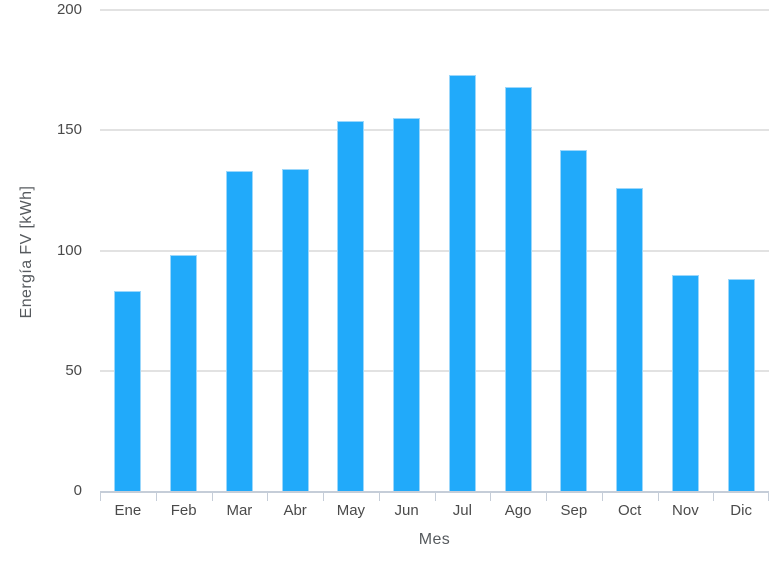  I want to click on x-tick-label-feb: Feb, so click(183, 510).